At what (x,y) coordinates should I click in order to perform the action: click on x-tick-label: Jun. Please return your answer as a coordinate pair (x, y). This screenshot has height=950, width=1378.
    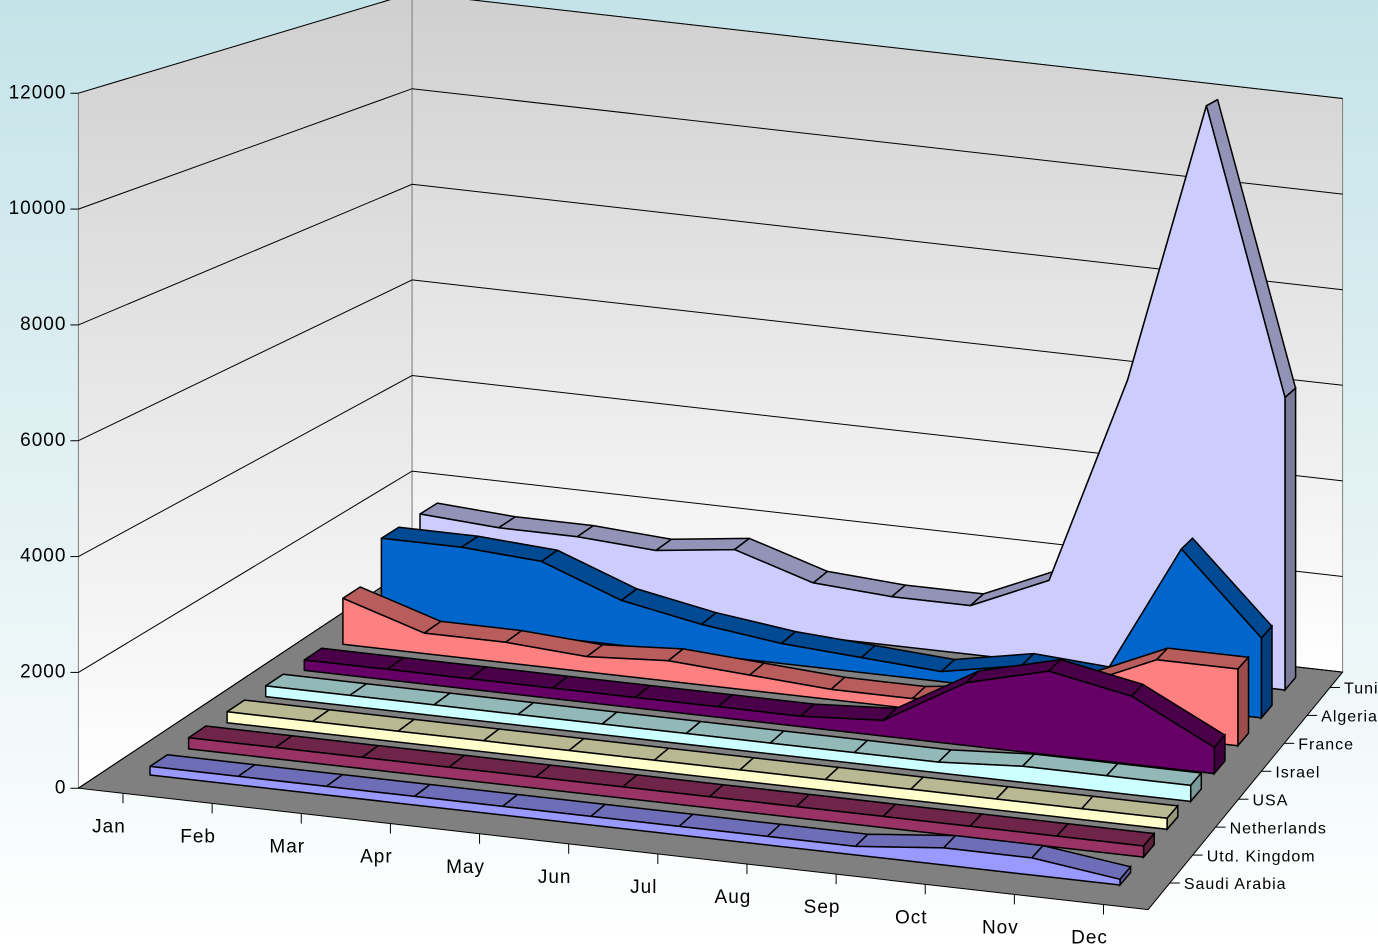
    Looking at the image, I should click on (555, 877).